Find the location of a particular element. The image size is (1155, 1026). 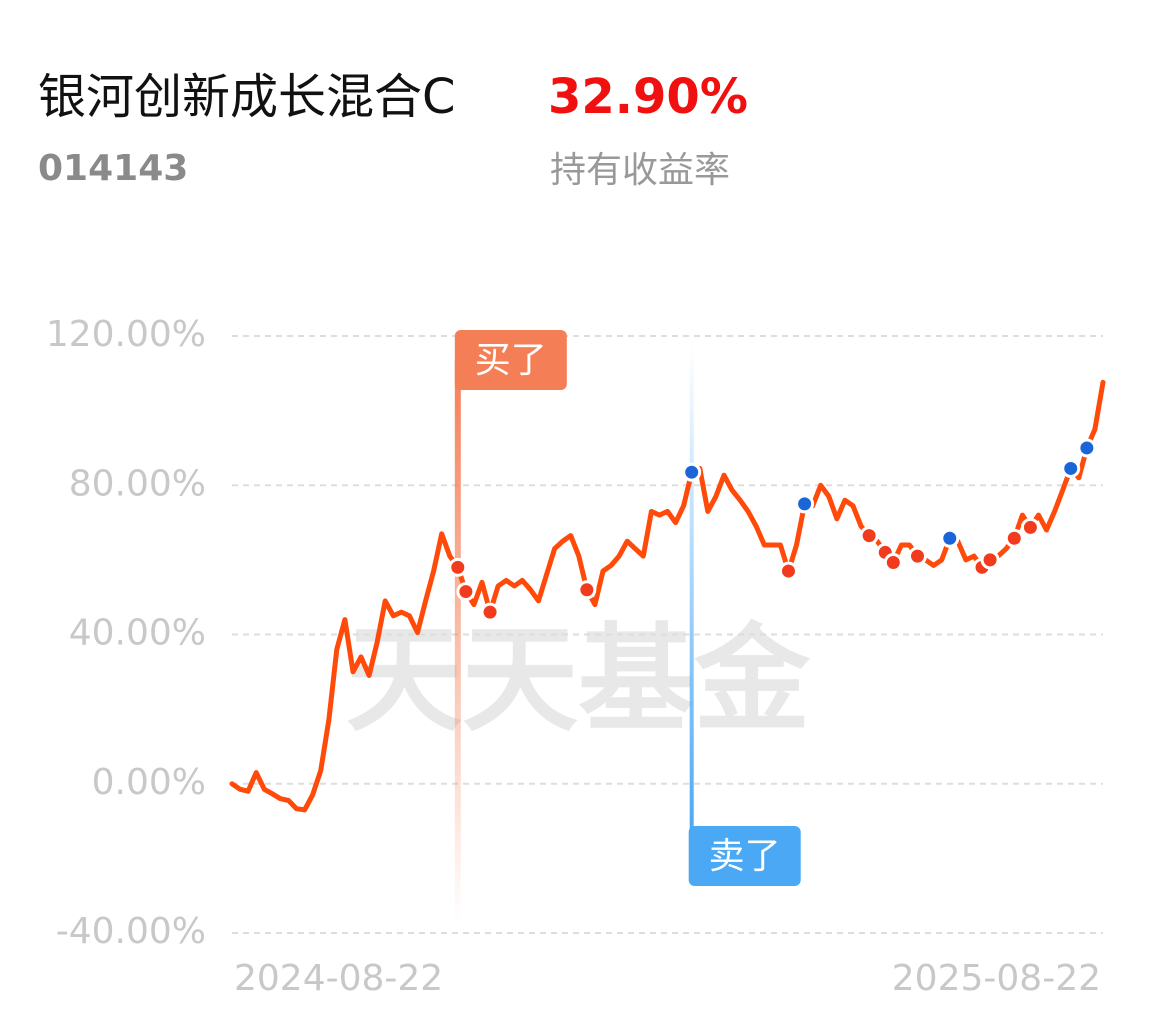

buy-flag-line is located at coordinates (457, 641).